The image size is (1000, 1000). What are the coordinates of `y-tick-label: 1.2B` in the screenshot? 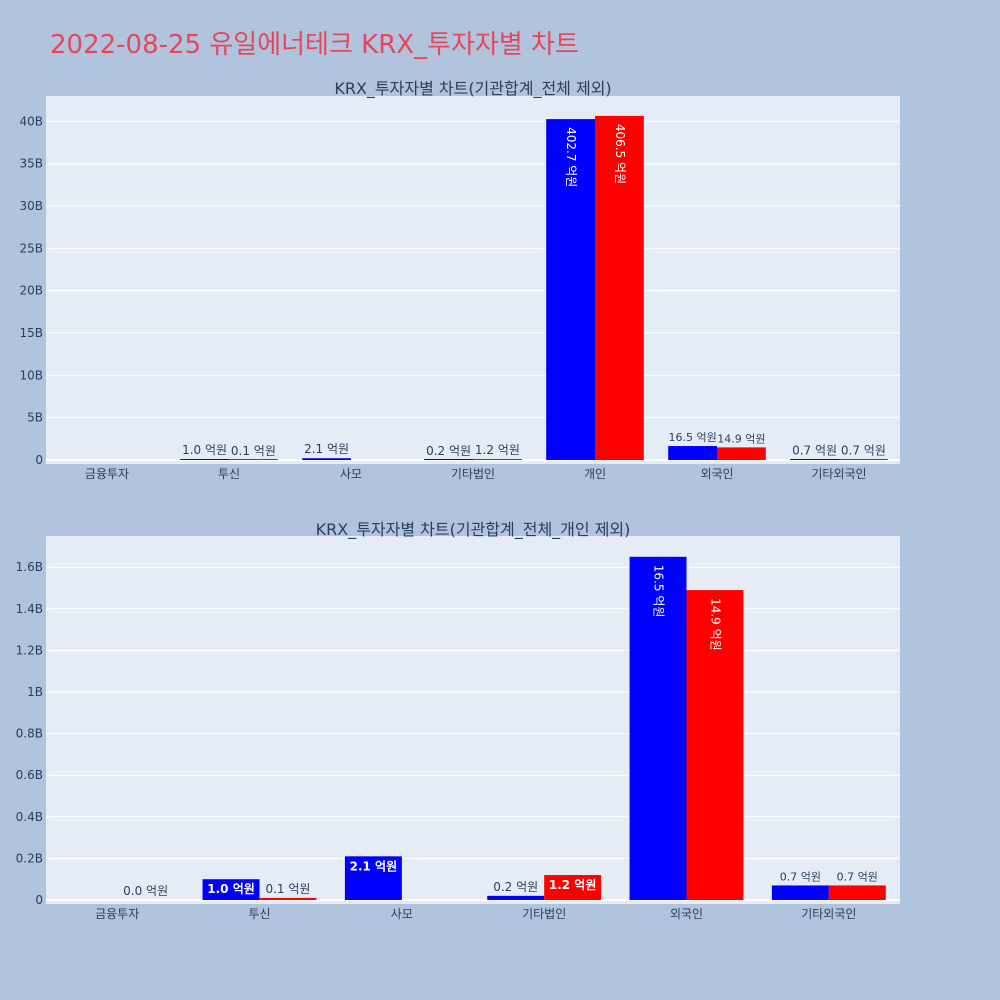 It's located at (29, 650).